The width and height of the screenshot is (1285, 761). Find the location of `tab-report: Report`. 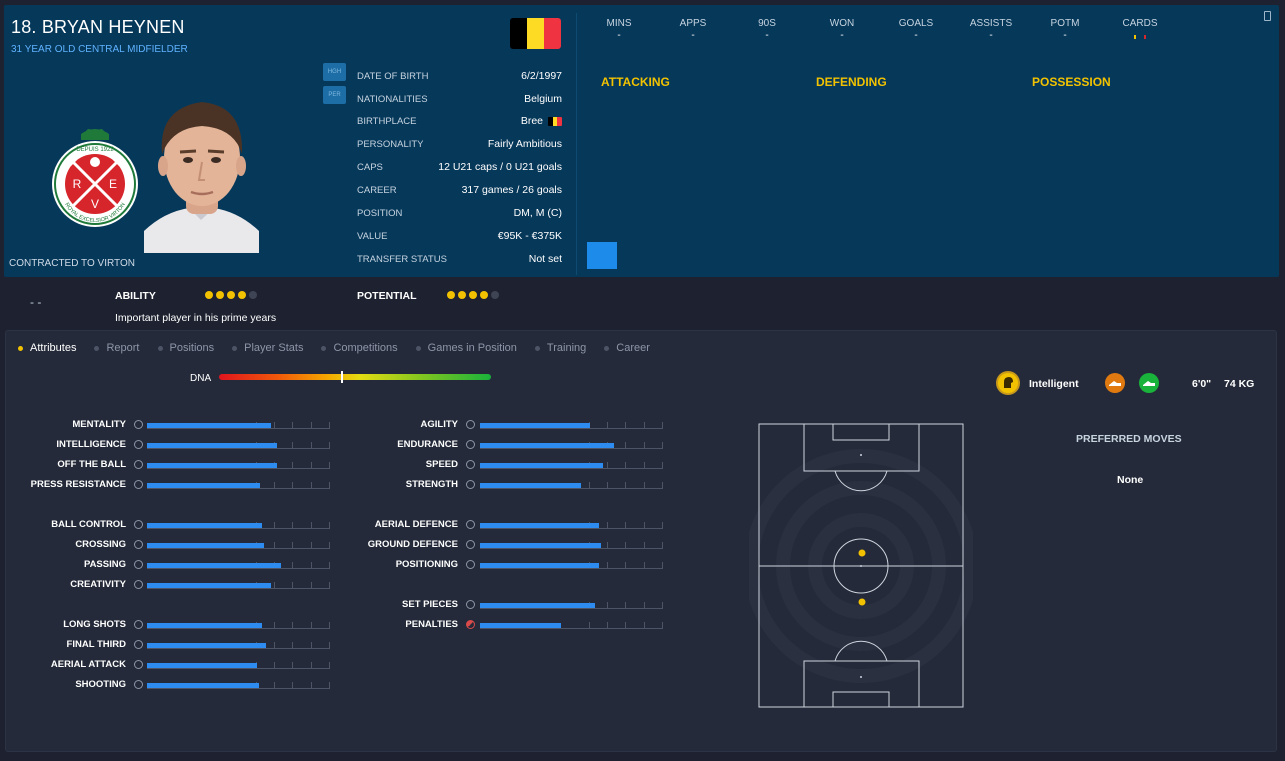

tab-report: Report is located at coordinates (117, 348).